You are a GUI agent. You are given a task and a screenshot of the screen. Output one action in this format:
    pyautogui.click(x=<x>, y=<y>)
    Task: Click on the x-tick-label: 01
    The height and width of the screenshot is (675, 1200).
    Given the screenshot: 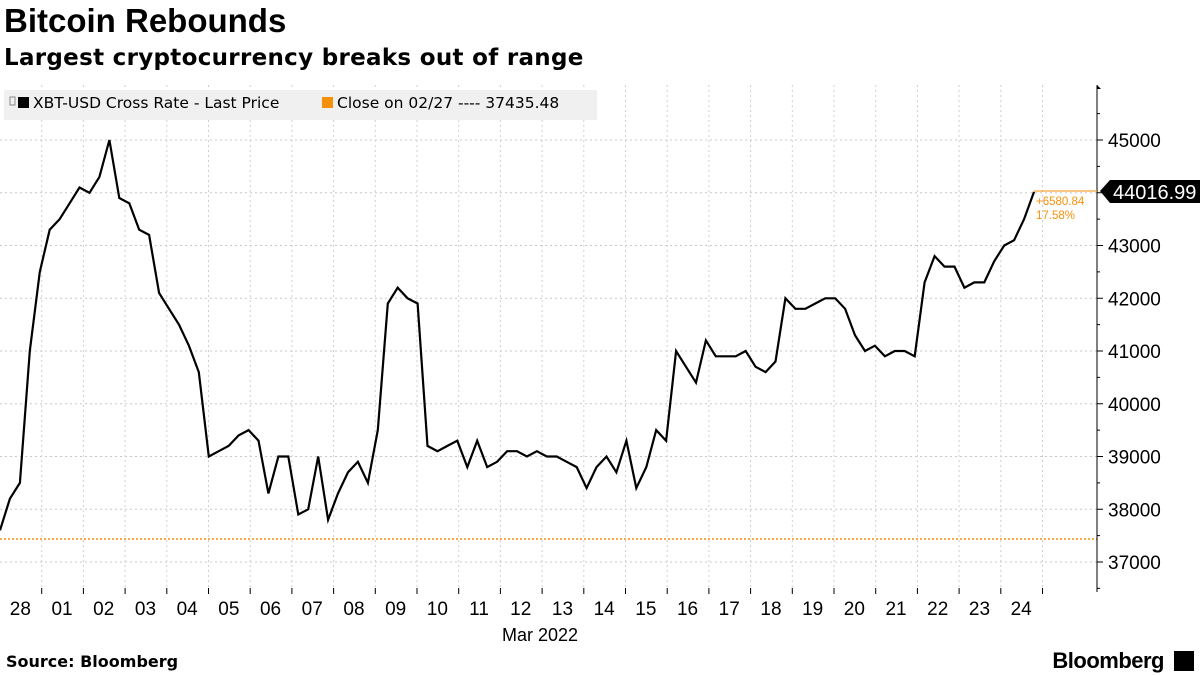 What is the action you would take?
    pyautogui.click(x=61, y=609)
    